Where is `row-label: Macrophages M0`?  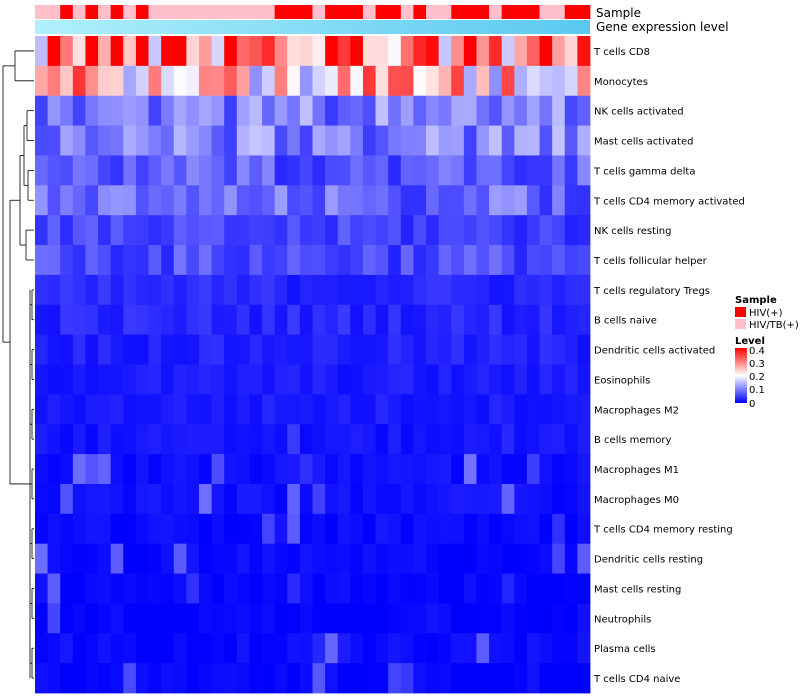
row-label: Macrophages M0 is located at coordinates (636, 500).